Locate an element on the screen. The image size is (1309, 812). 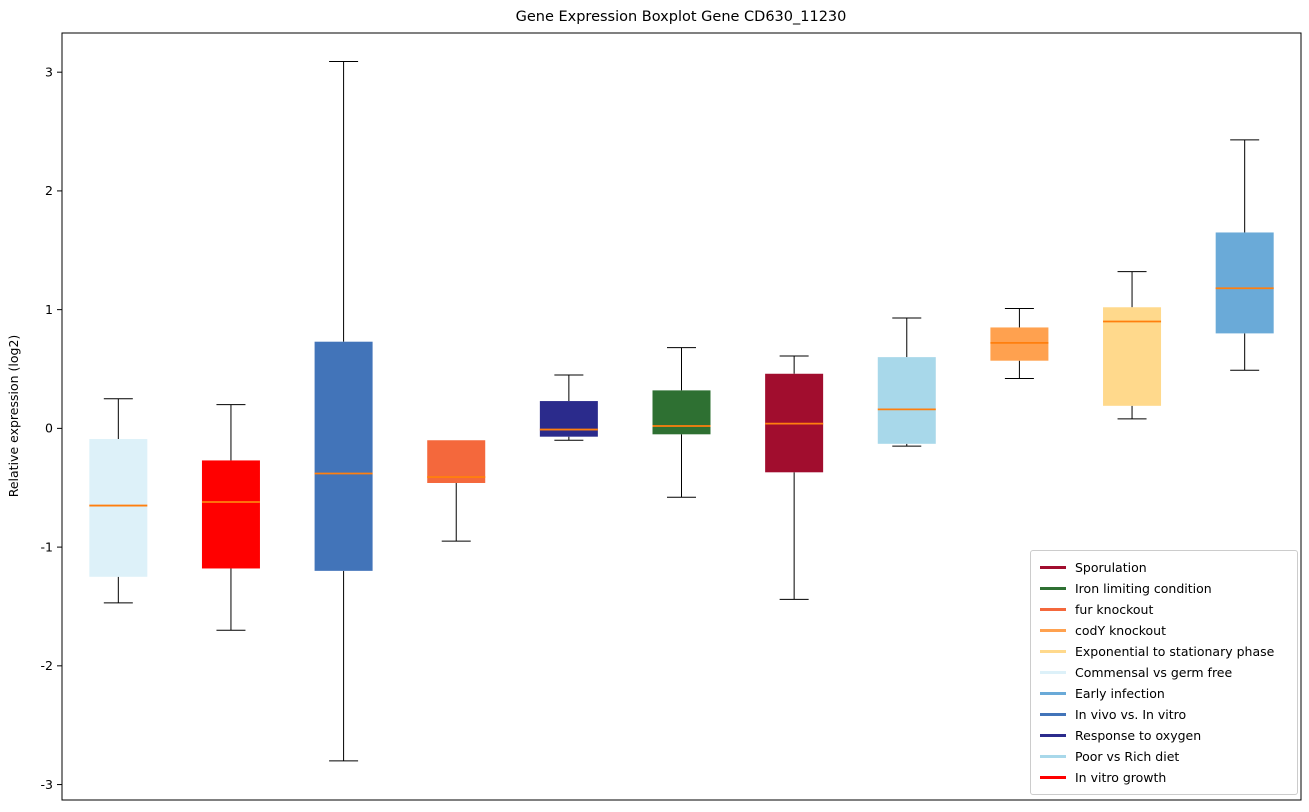
y-tick-label: -3 is located at coordinates (47, 784).